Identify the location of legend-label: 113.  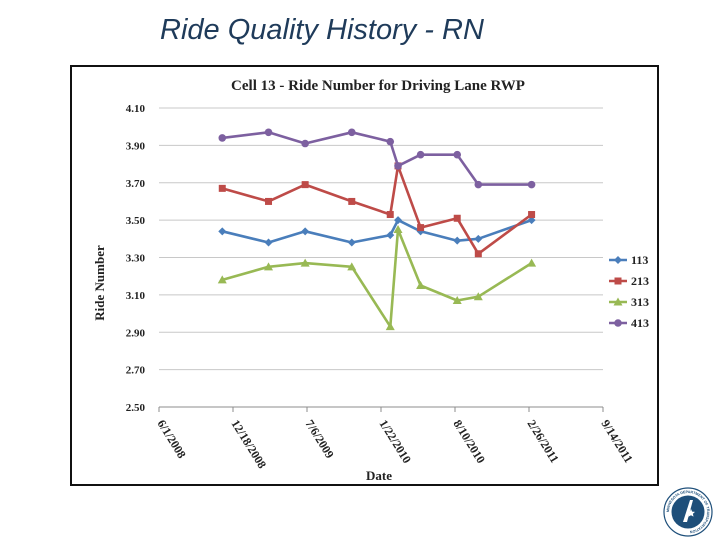
(639, 260).